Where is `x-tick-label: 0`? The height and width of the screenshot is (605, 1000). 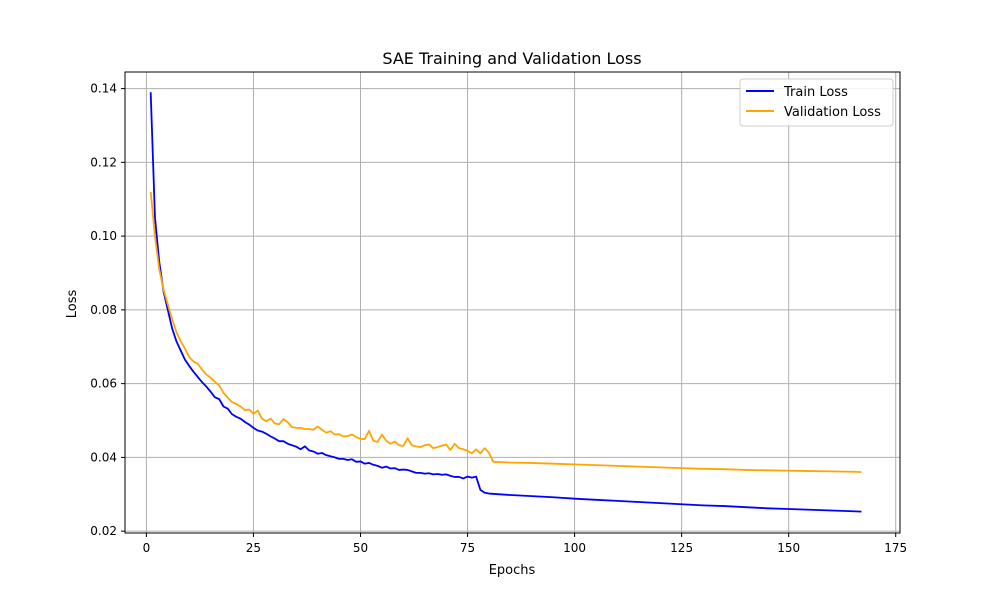
x-tick-label: 0 is located at coordinates (147, 548).